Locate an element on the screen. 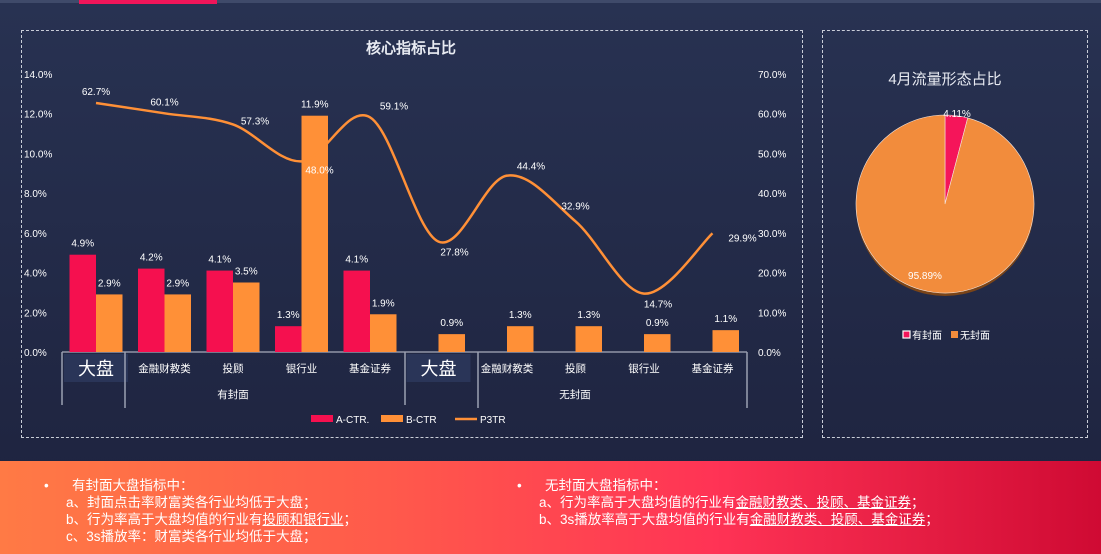  legend-label: A-CTR. is located at coordinates (352, 420).